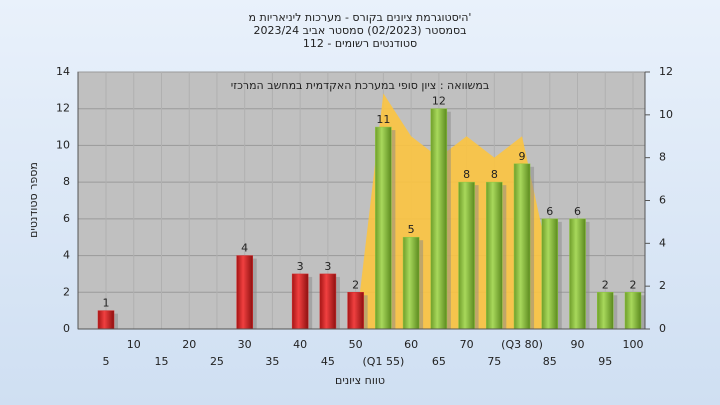 The height and width of the screenshot is (405, 720). What do you see at coordinates (662, 328) in the screenshot?
I see `y2-tick-label: 0` at bounding box center [662, 328].